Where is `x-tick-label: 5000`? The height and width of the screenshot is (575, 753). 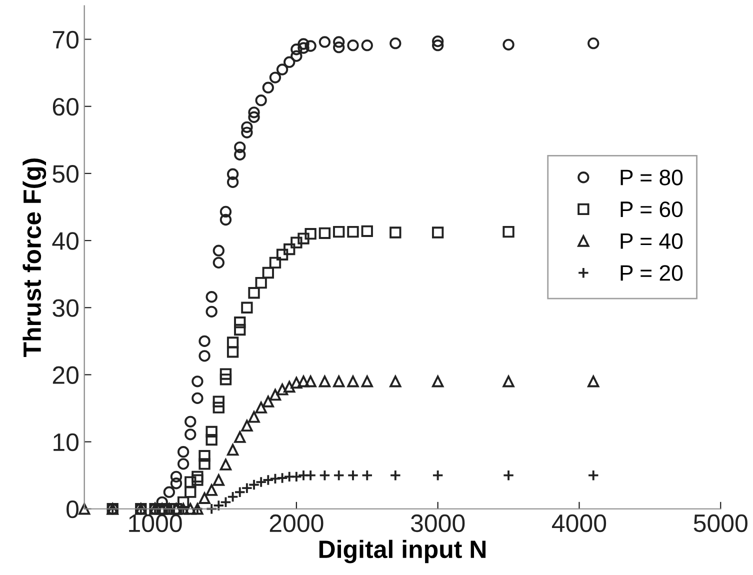
x-tick-label: 5000 is located at coordinates (721, 523).